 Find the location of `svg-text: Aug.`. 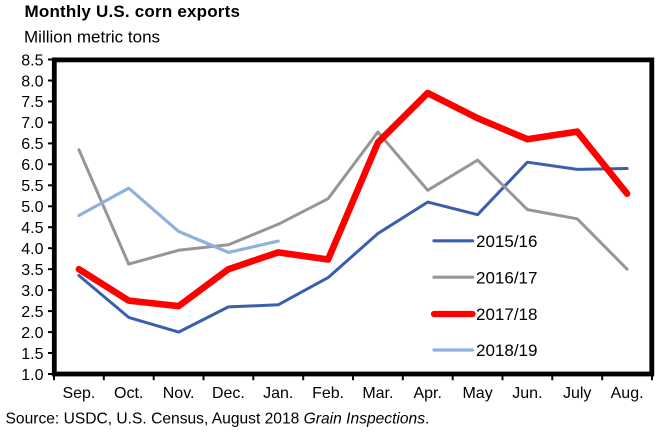

svg-text: Aug. is located at coordinates (627, 393).